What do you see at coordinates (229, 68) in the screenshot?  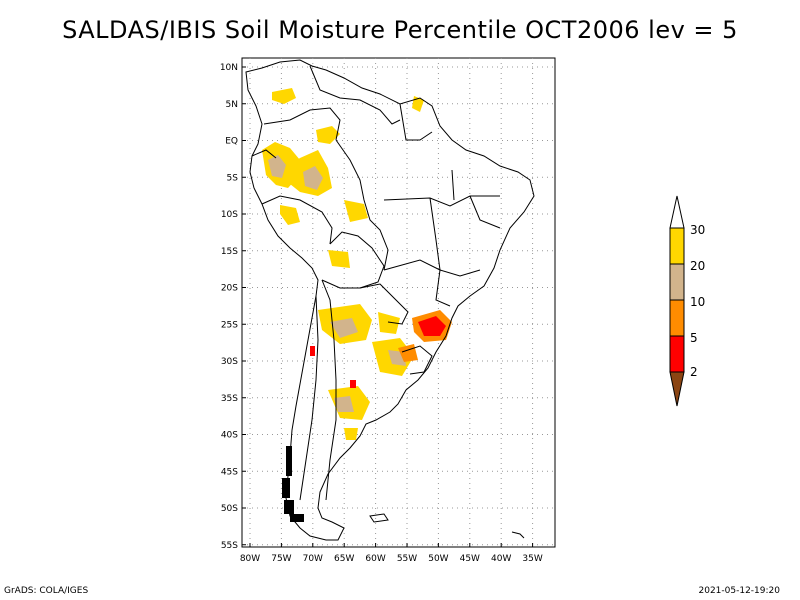 I see `lat-tick-label: 10N` at bounding box center [229, 68].